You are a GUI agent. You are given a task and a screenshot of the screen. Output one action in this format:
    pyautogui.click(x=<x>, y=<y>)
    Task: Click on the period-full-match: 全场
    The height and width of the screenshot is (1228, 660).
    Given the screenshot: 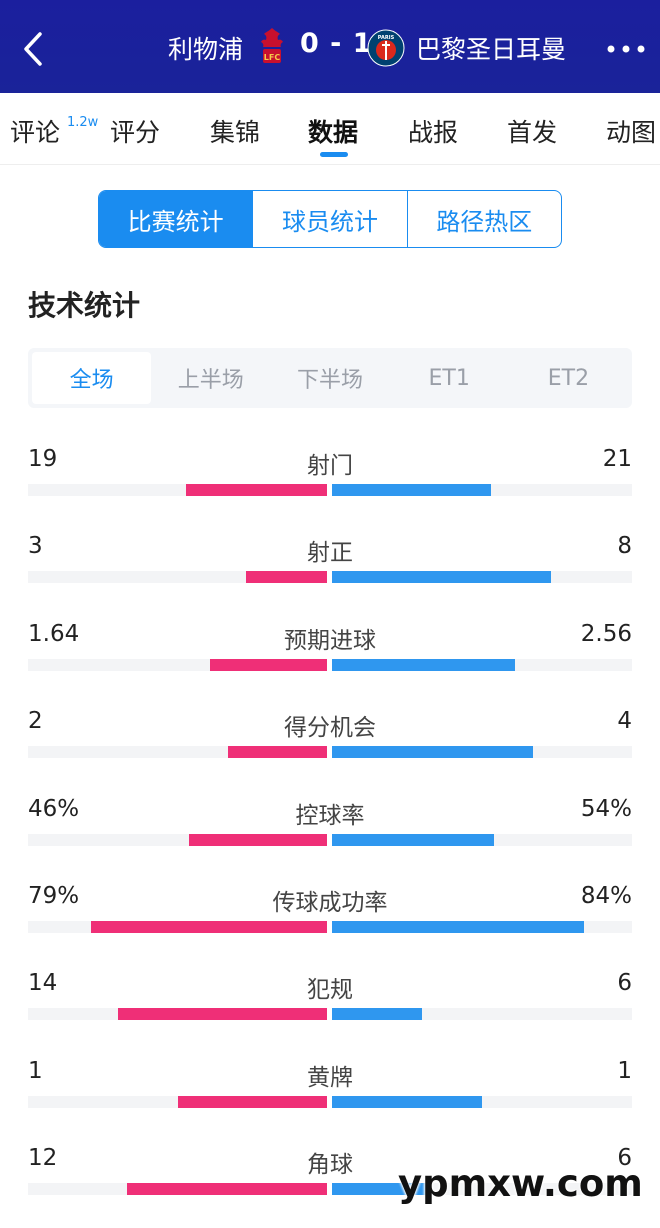 What is the action you would take?
    pyautogui.click(x=92, y=378)
    